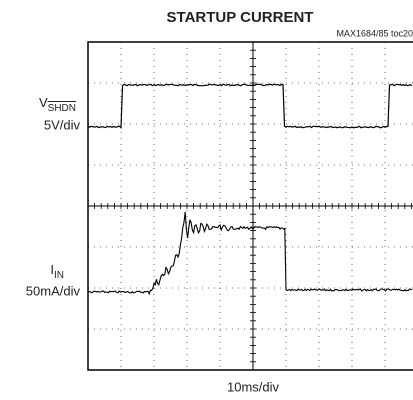  Describe the element at coordinates (59, 275) in the screenshot. I see `channel-2-subscript: IN` at that location.